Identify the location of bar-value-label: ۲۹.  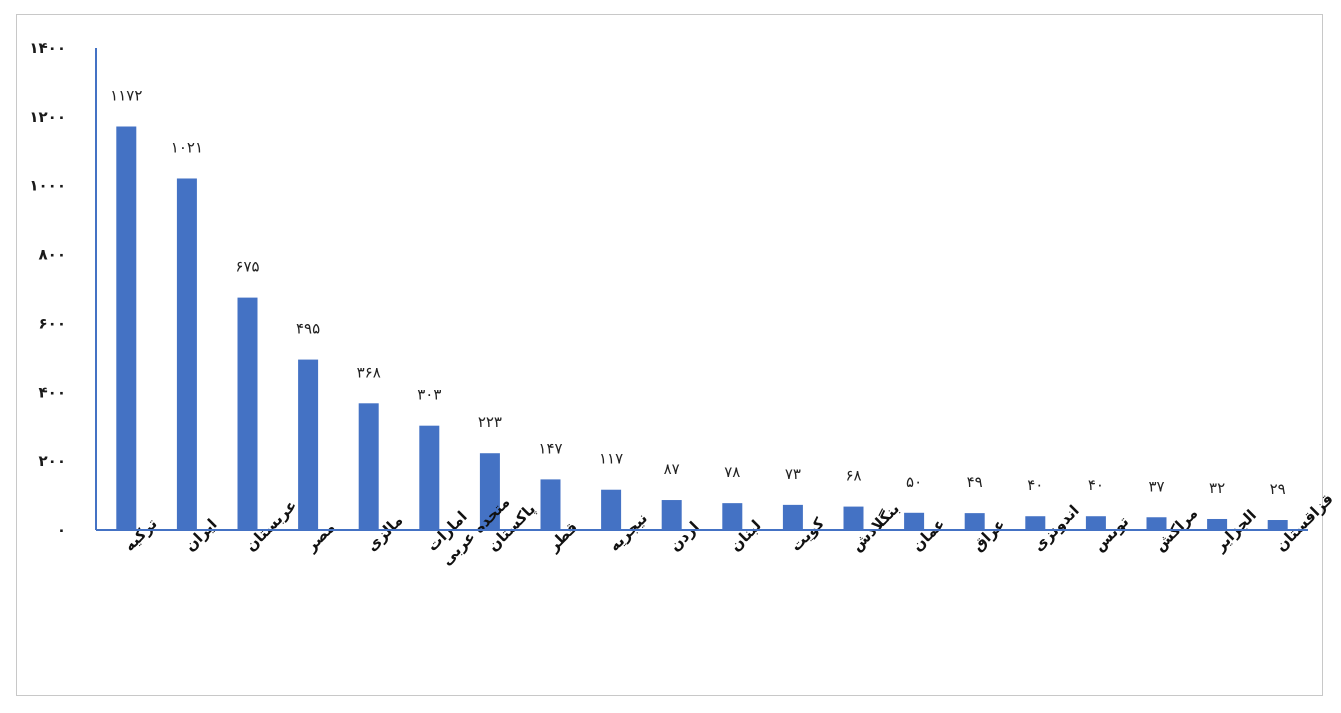
(1278, 489).